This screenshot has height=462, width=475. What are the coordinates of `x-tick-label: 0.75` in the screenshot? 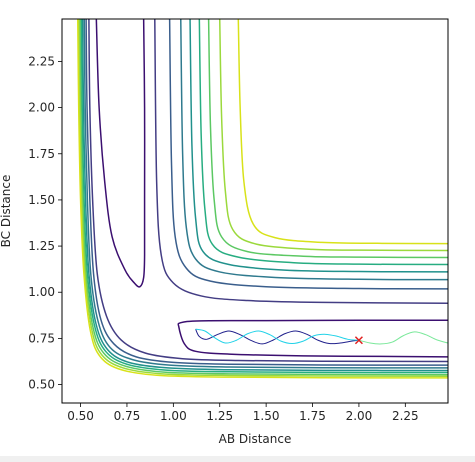 It's located at (127, 416).